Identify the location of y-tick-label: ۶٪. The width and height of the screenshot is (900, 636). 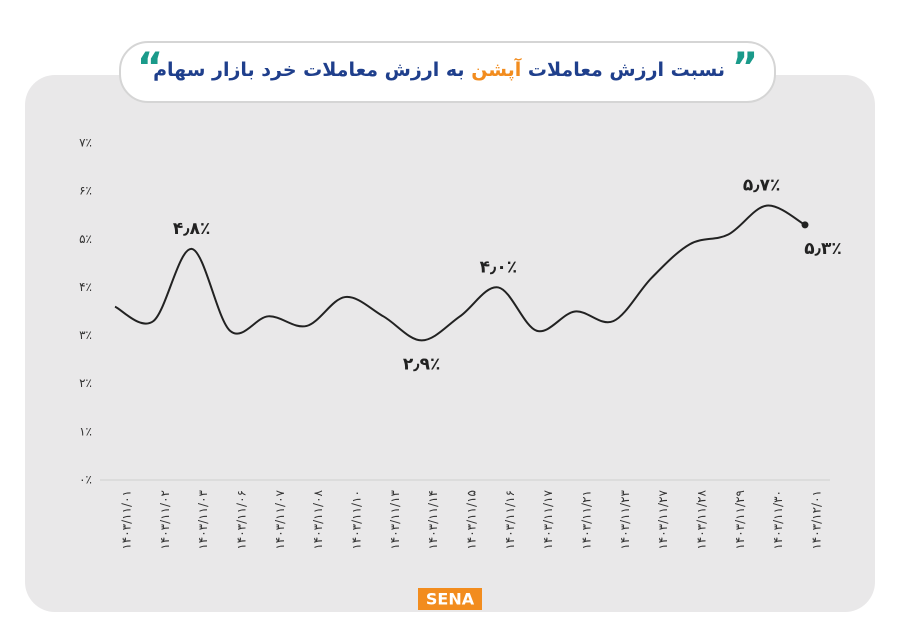
(85, 191).